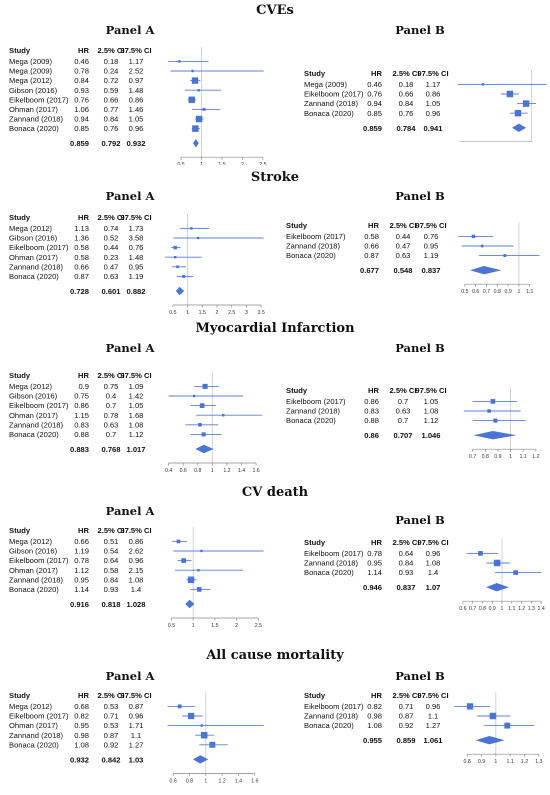  I want to click on study-ci-high: 2.15, so click(136, 570).